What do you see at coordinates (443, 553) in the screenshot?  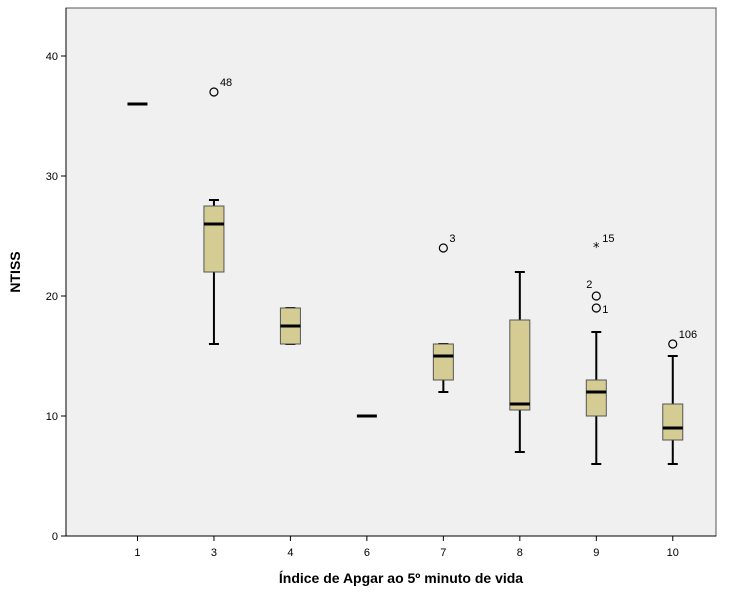 I see `x-tick-label: 7` at bounding box center [443, 553].